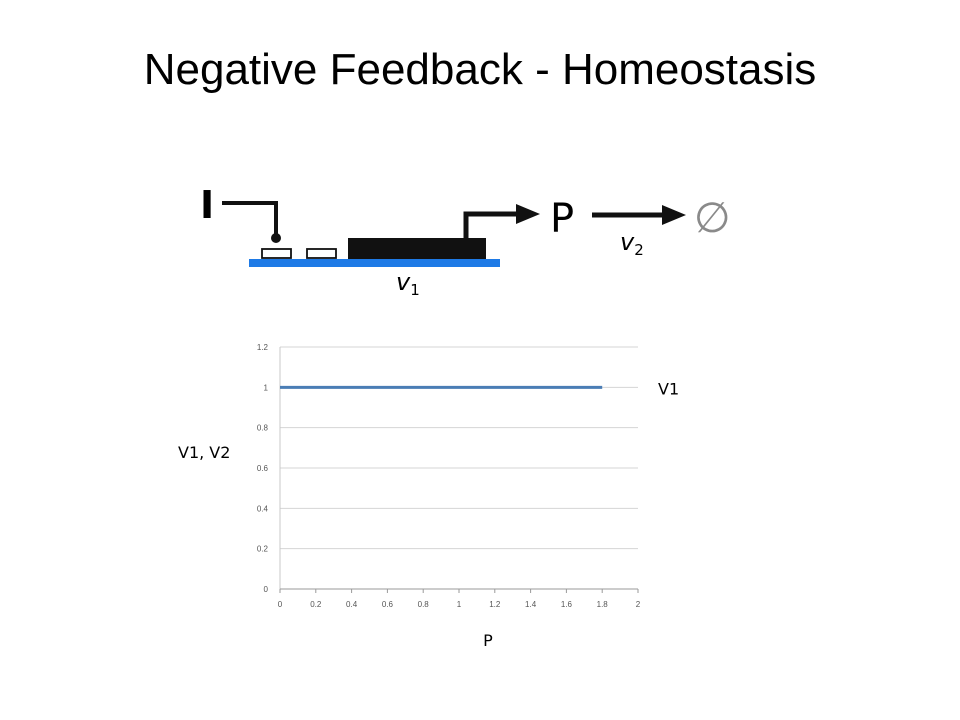 This screenshot has width=960, height=720. Describe the element at coordinates (263, 549) in the screenshot. I see `y-tick-label: 0.2` at that location.